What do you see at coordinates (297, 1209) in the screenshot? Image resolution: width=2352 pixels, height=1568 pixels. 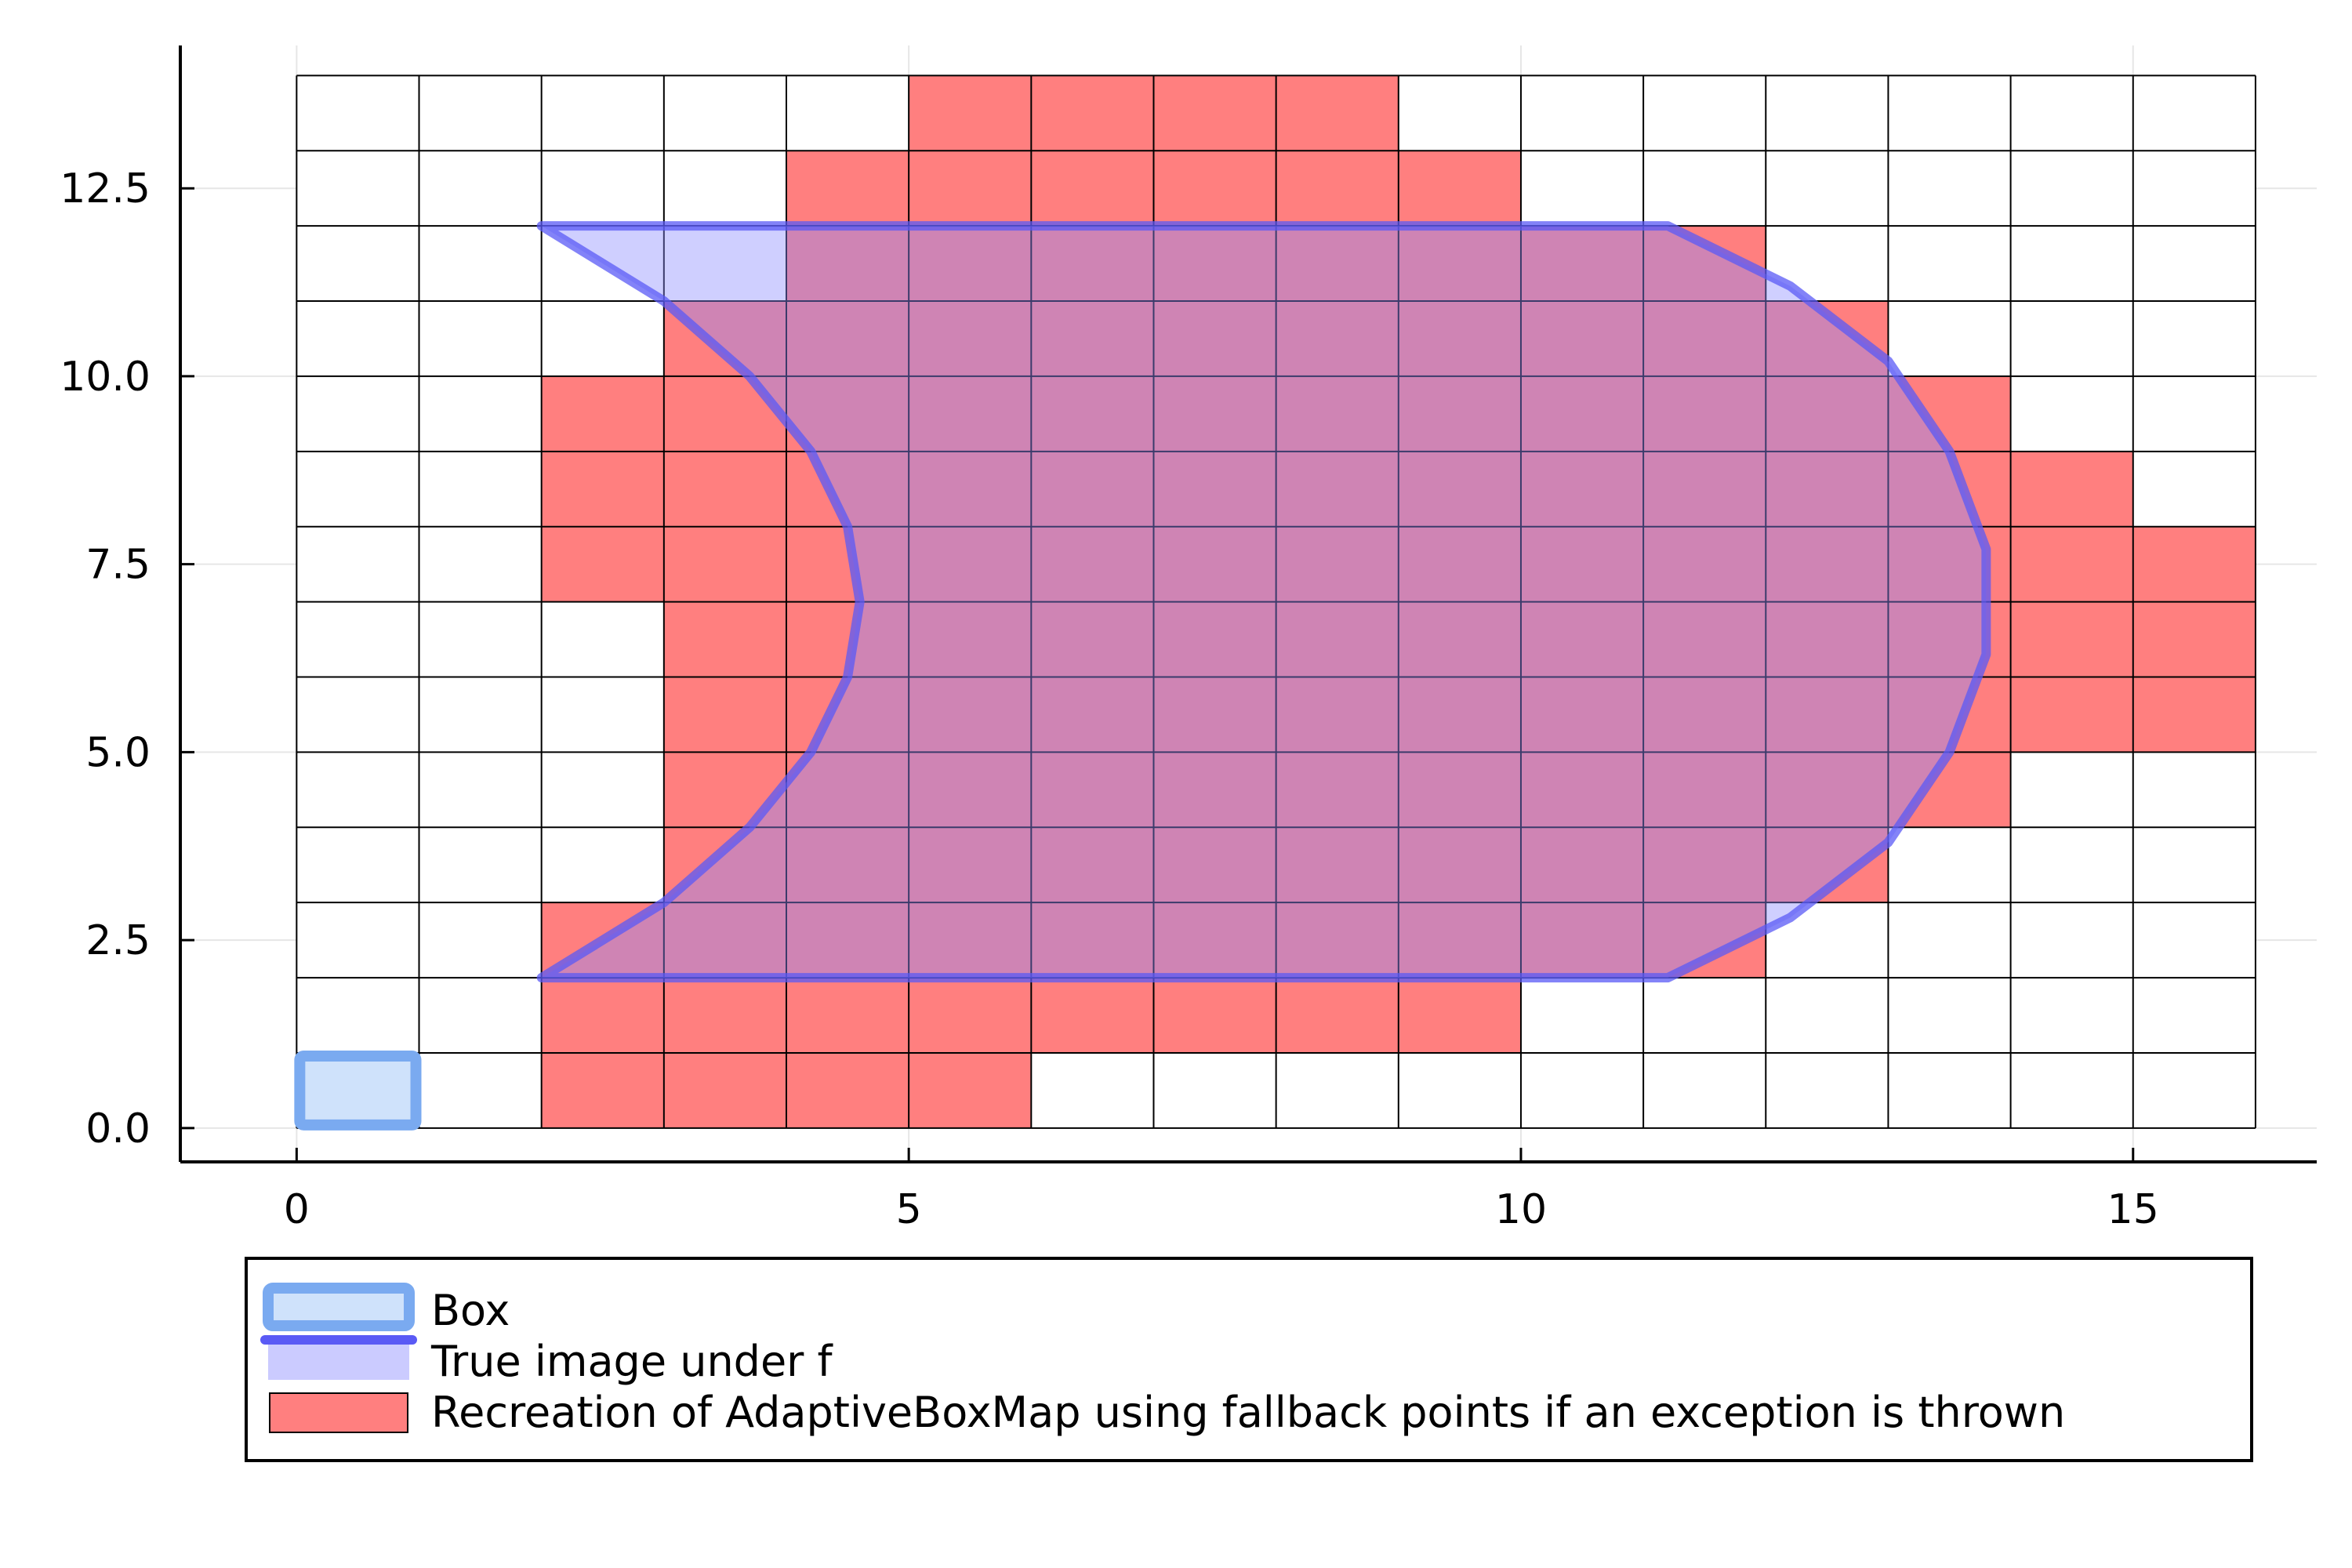 I see `x-tick-label: 0` at bounding box center [297, 1209].